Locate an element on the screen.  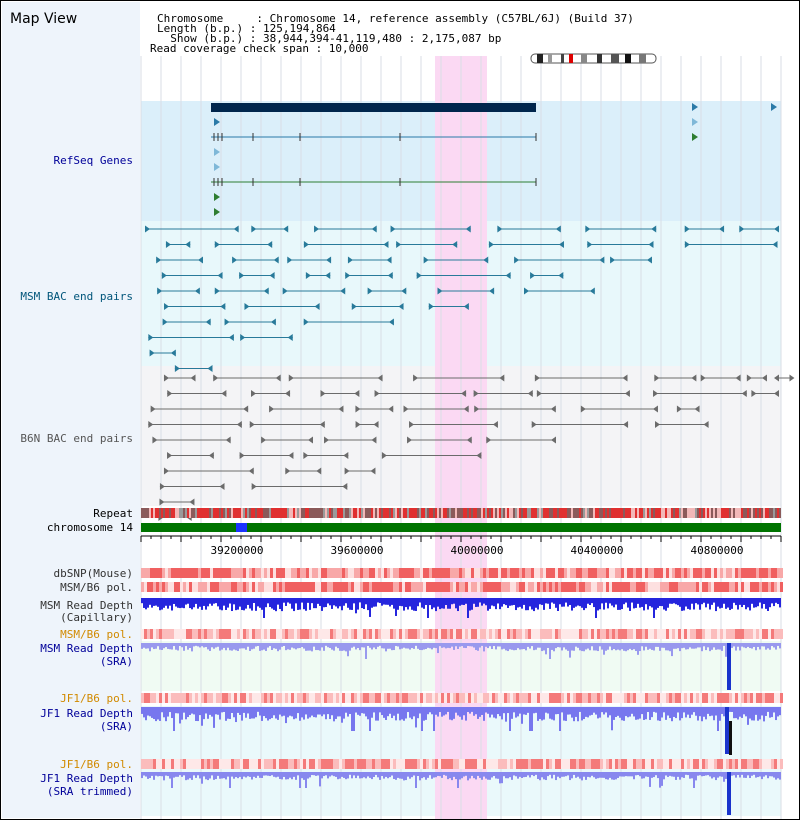
track-label-b6n-bac: B6N BAC end pairs is located at coordinates (76, 438).